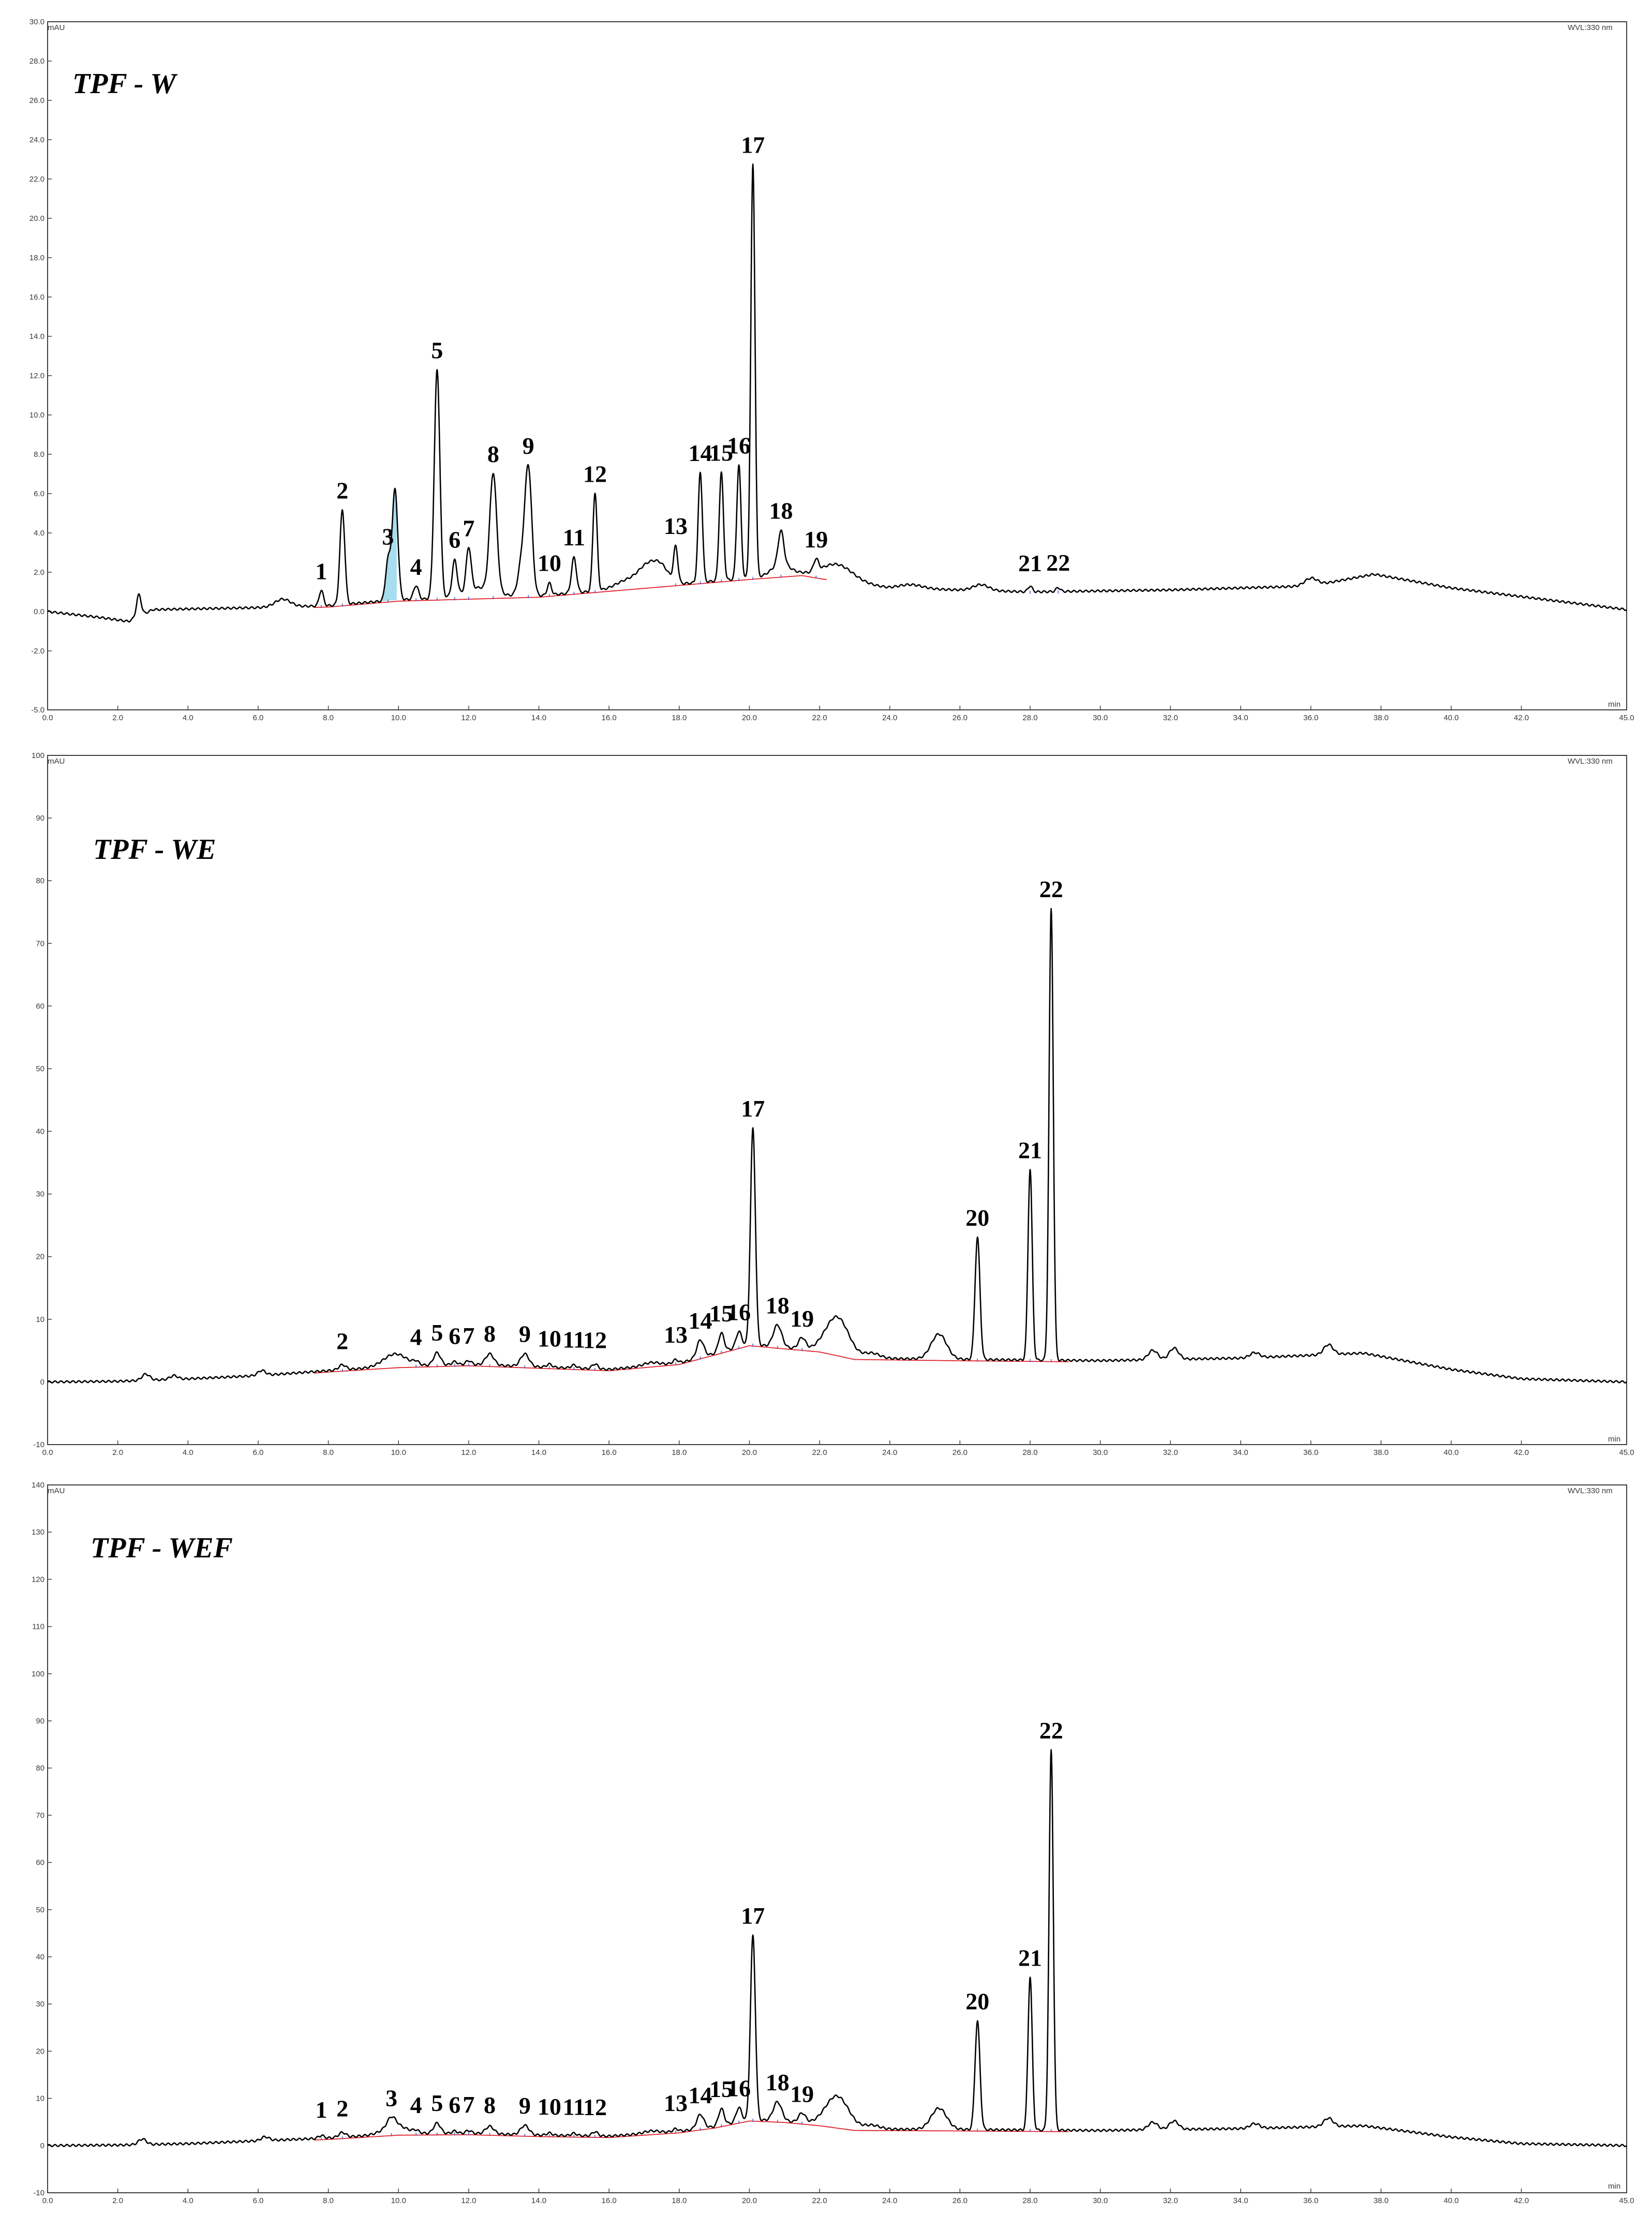  I want to click on y-tick-label: 110, so click(38, 1627).